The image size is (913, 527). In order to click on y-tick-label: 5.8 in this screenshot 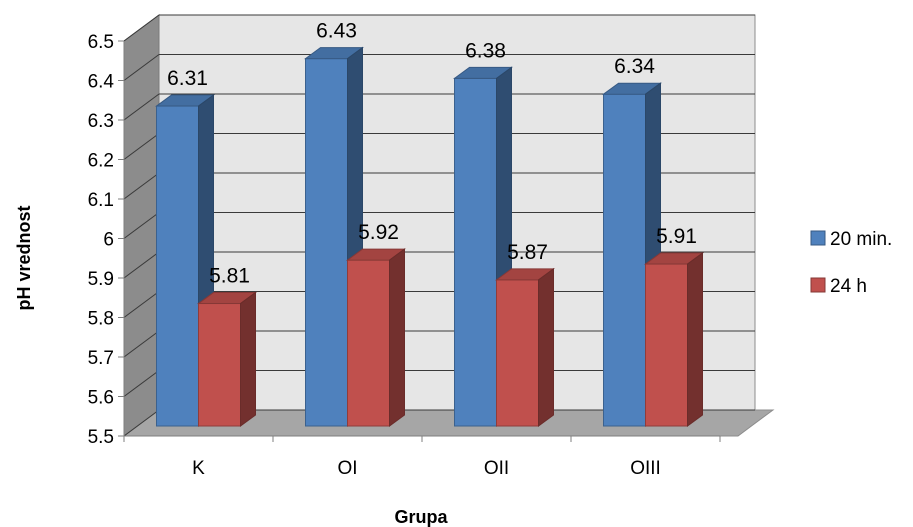, I will do `click(101, 319)`.